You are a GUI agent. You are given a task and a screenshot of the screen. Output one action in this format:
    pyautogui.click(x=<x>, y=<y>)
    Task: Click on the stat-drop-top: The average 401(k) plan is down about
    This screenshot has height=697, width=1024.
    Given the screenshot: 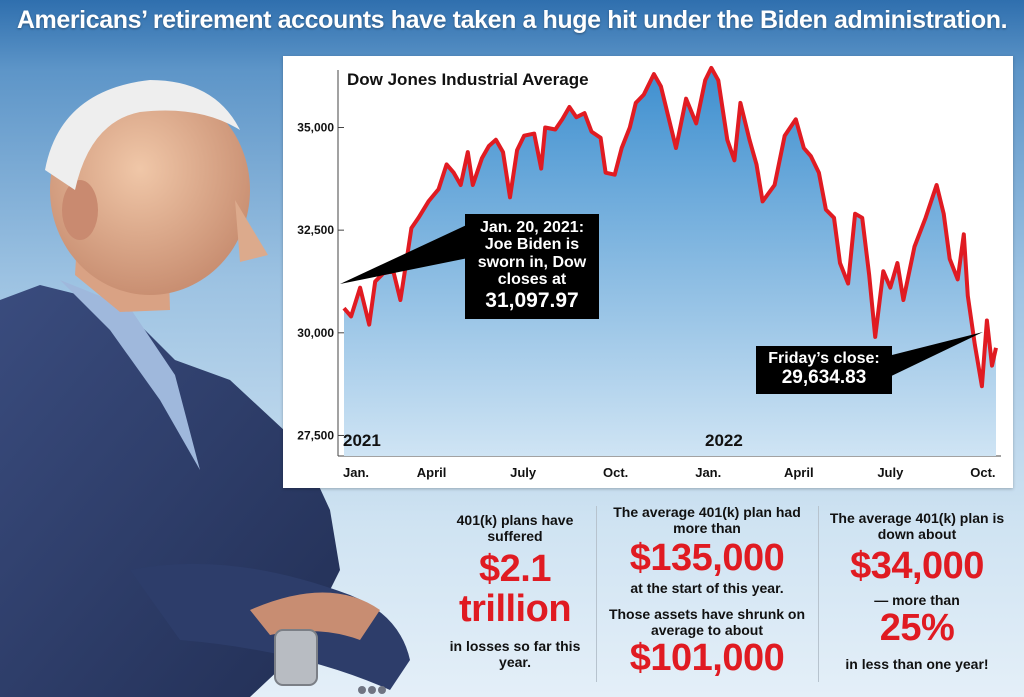 What is the action you would take?
    pyautogui.click(x=917, y=526)
    